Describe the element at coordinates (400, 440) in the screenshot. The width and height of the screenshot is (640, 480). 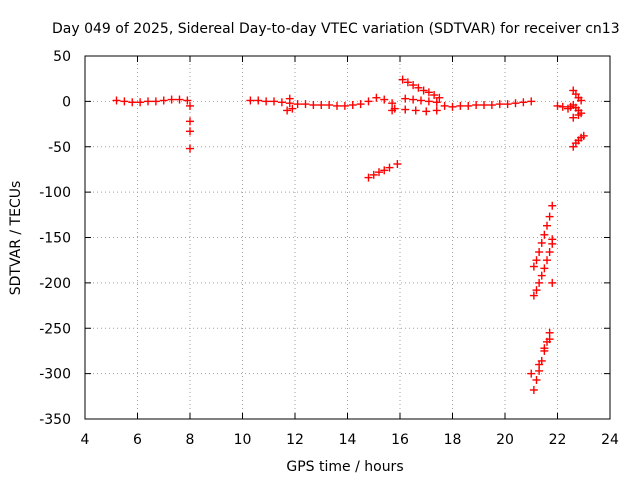
I see `x-tick-label: 16` at that location.